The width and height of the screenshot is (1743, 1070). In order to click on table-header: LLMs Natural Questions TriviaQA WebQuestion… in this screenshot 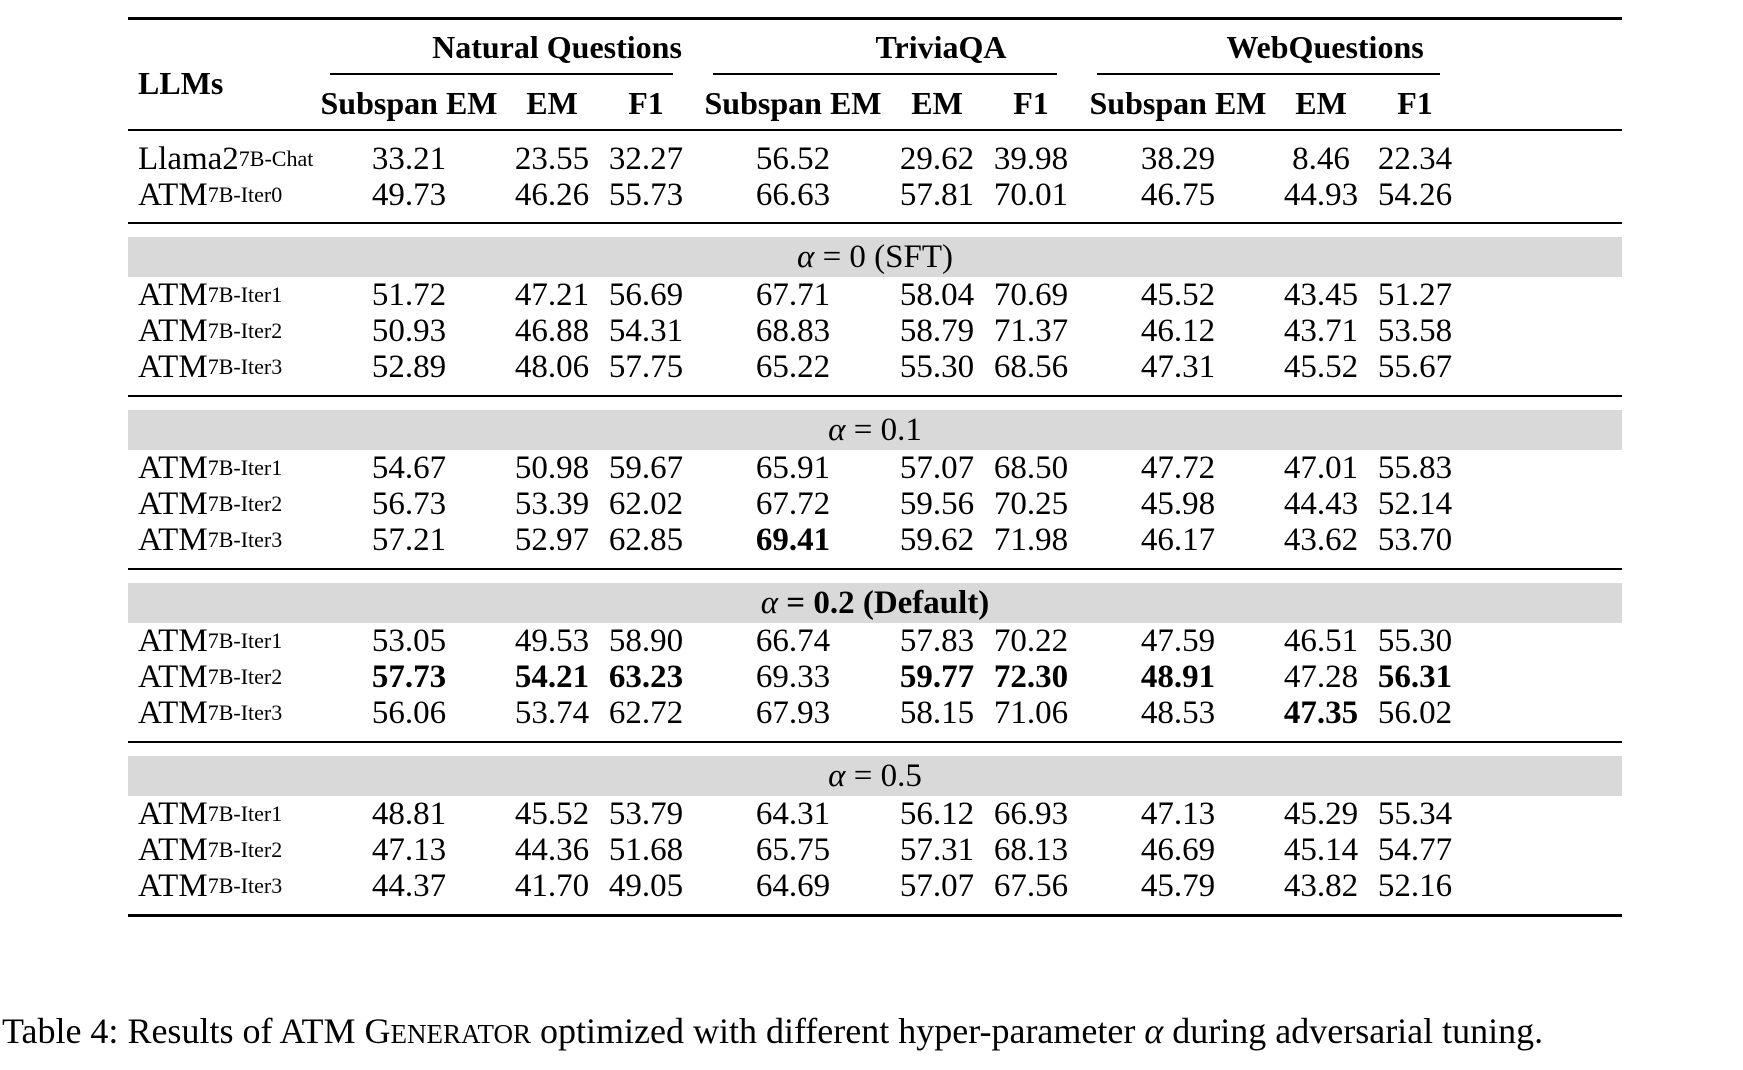, I will do `click(875, 74)`.